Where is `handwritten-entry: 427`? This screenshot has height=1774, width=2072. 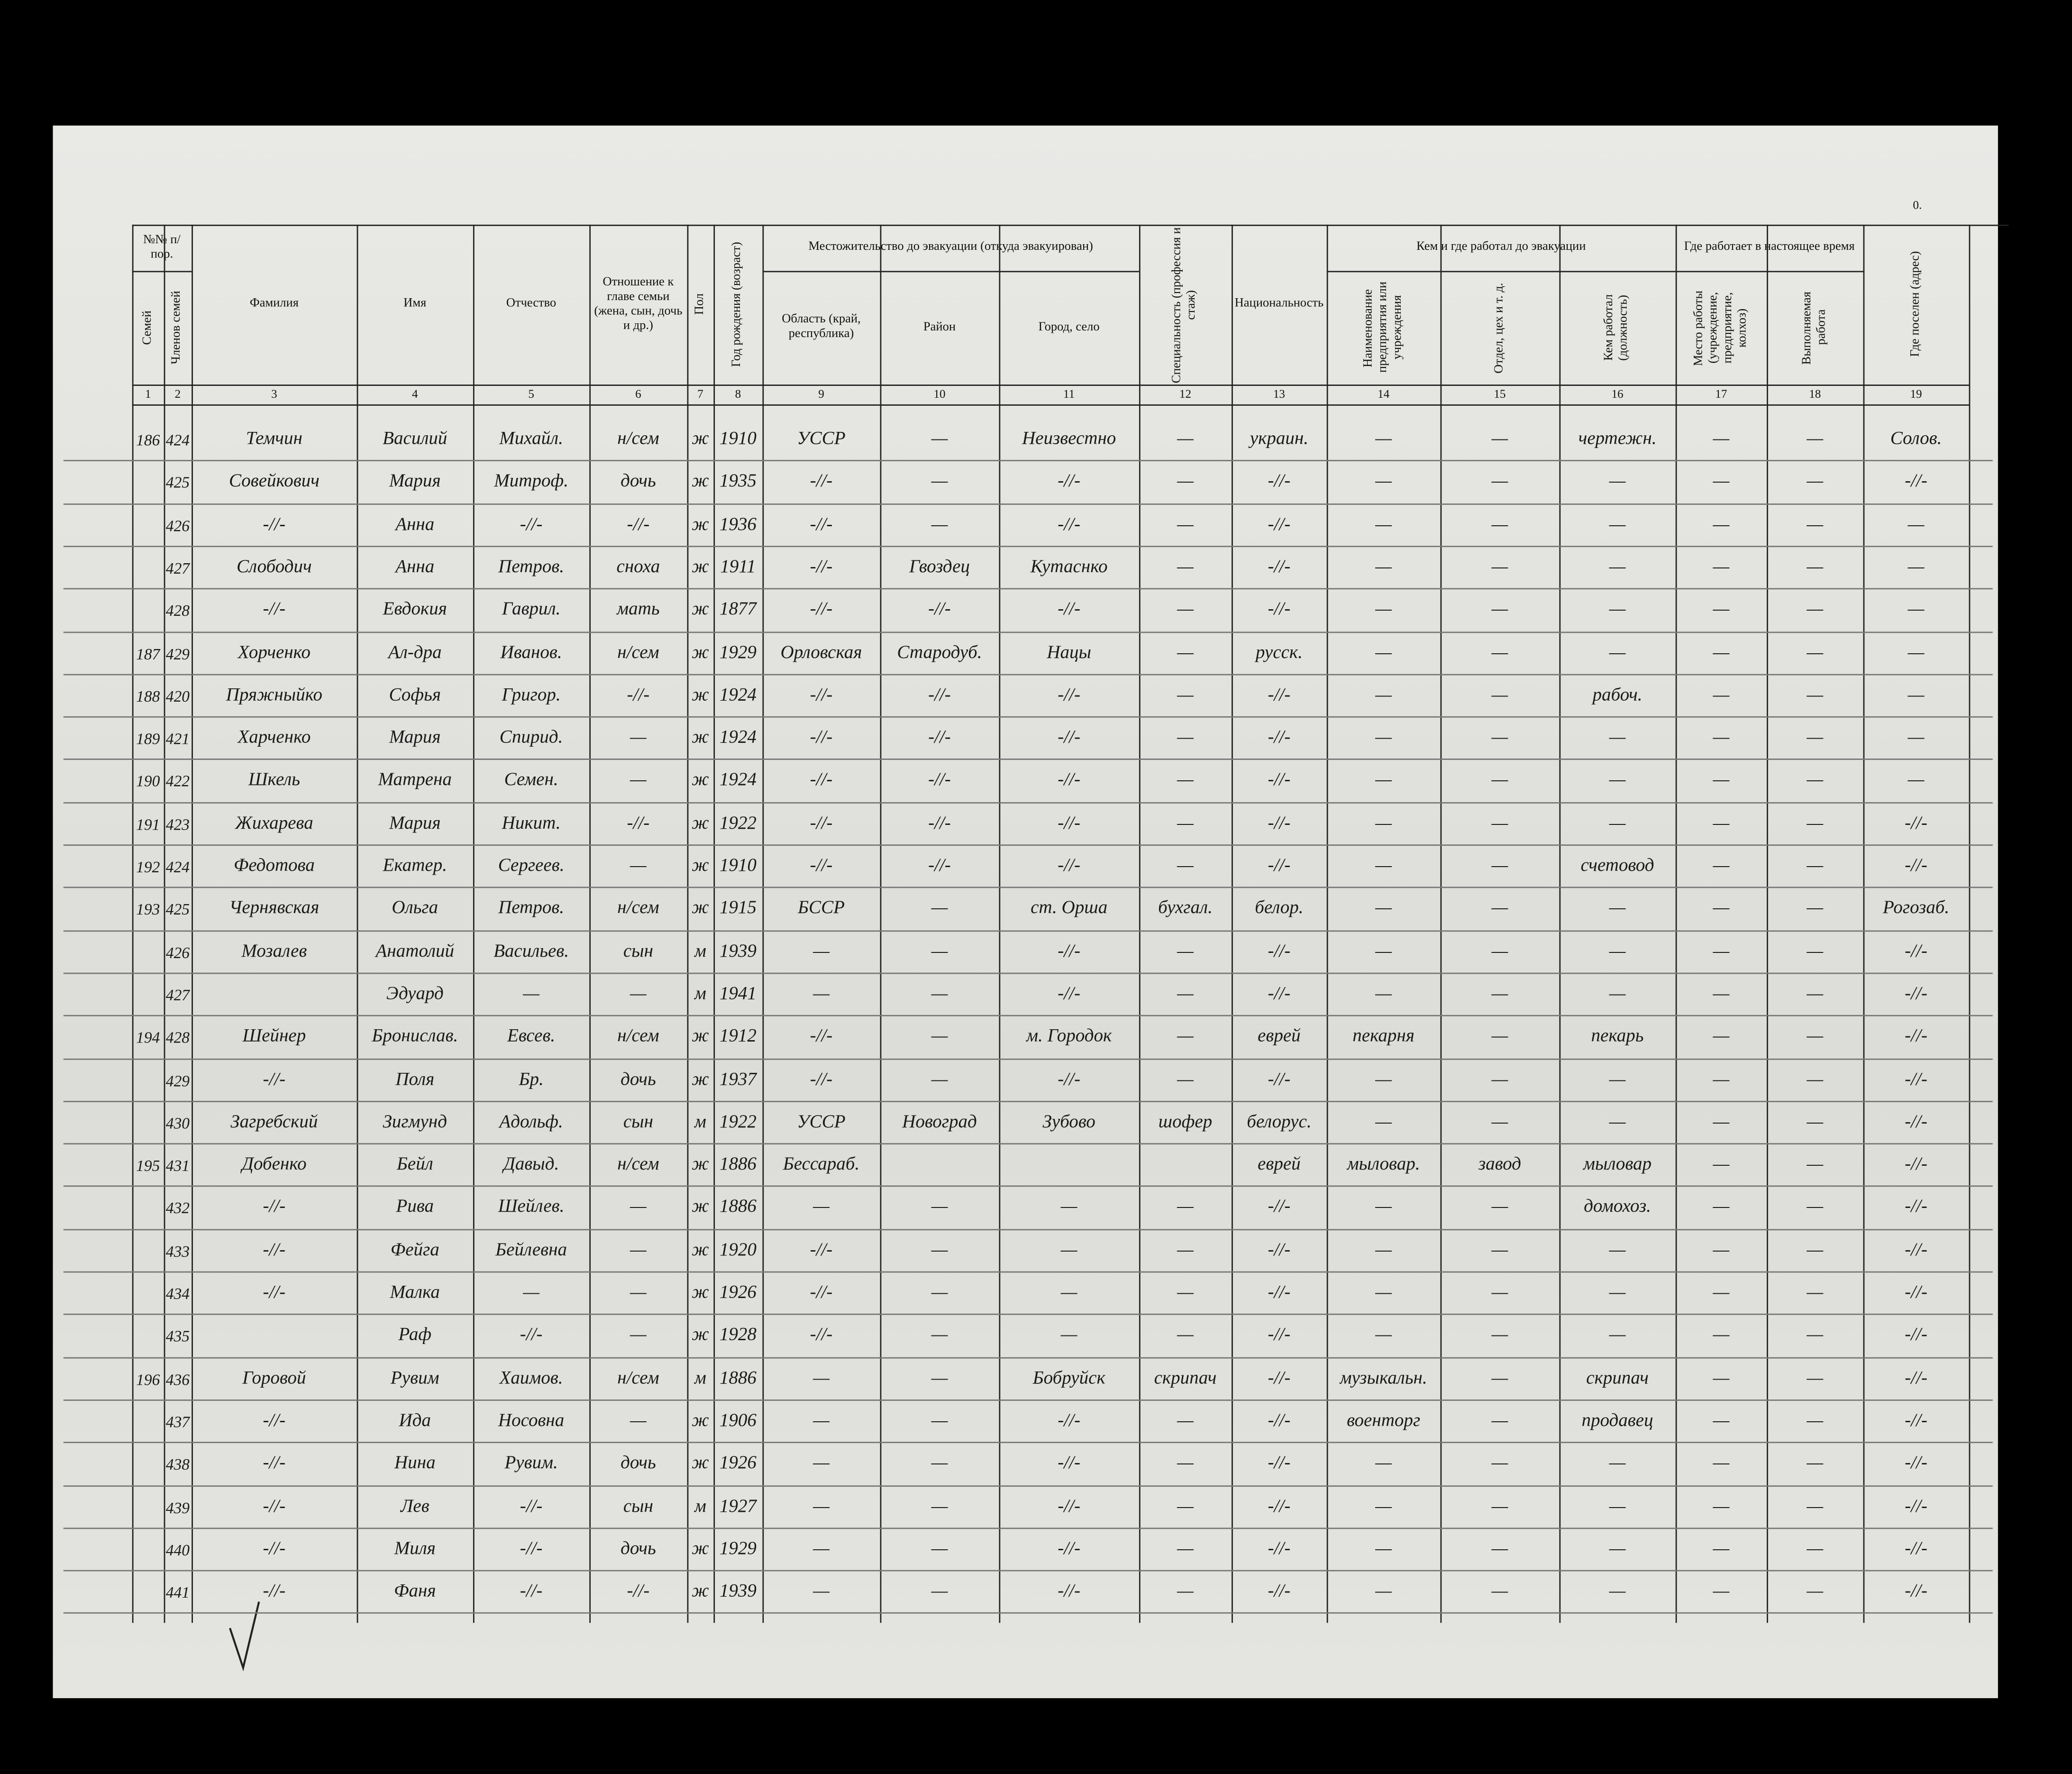
handwritten-entry: 427 is located at coordinates (177, 567).